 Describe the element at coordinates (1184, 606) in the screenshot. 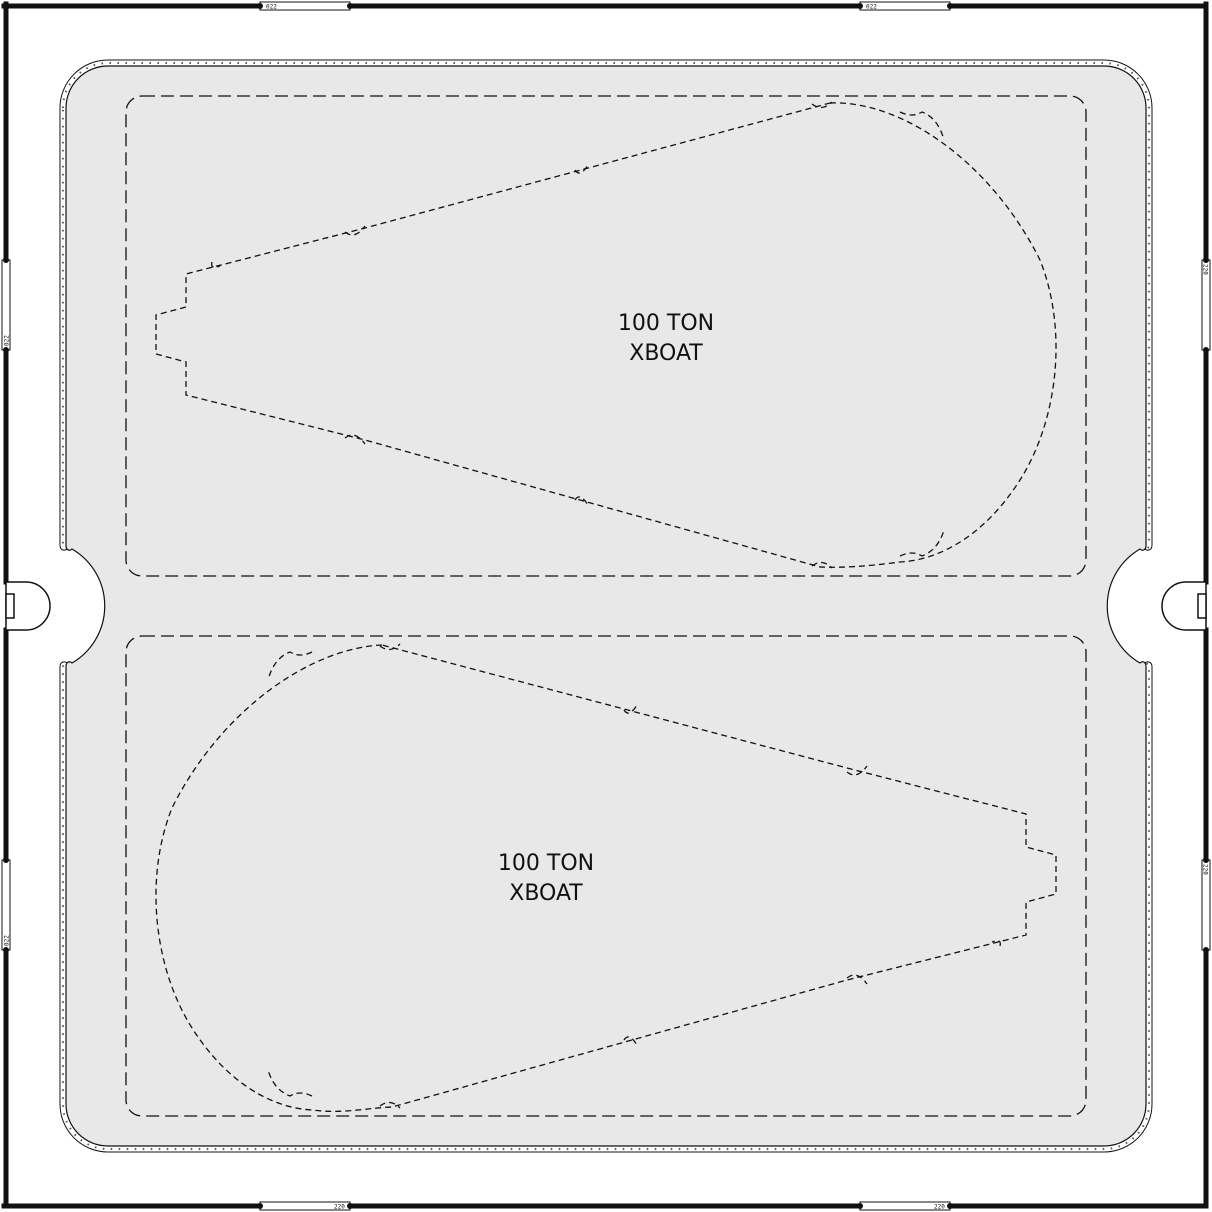

I see `side-hatch-right` at that location.